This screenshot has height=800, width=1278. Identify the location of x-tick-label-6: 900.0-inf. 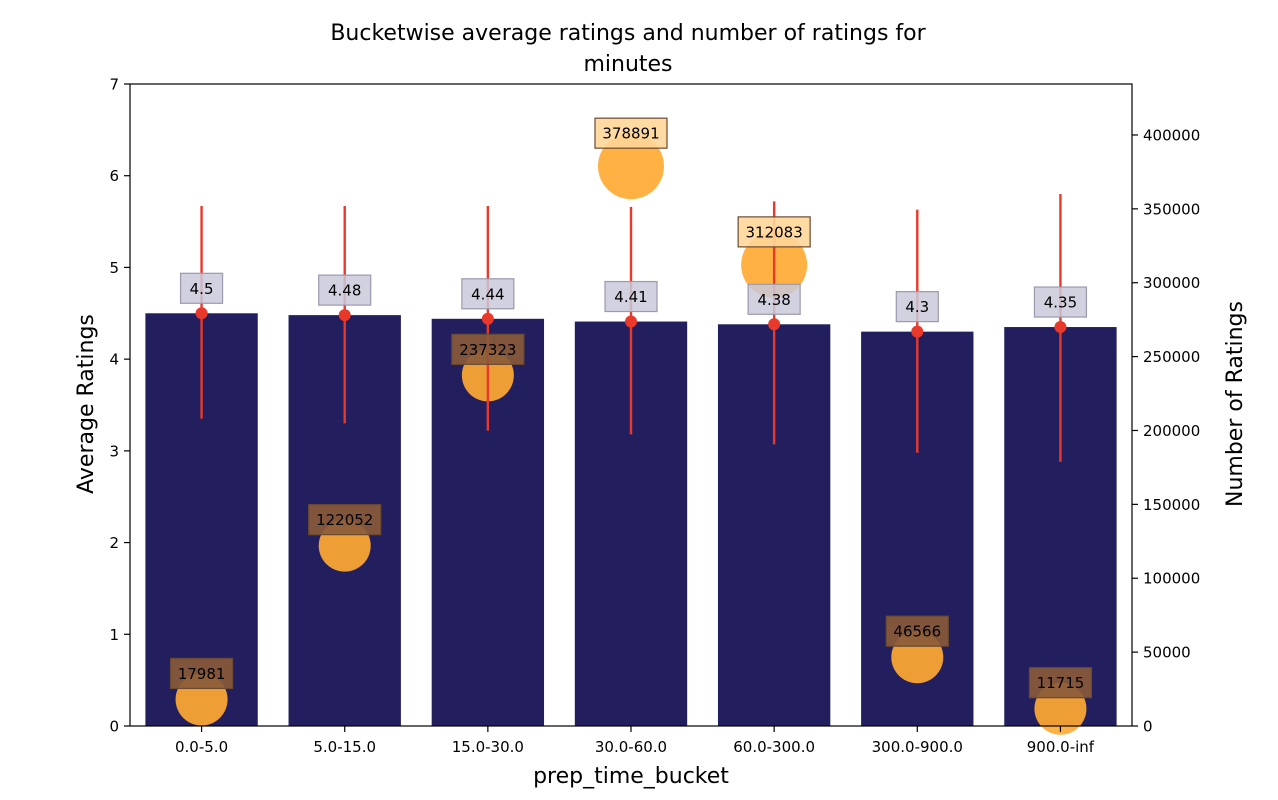
(1061, 747).